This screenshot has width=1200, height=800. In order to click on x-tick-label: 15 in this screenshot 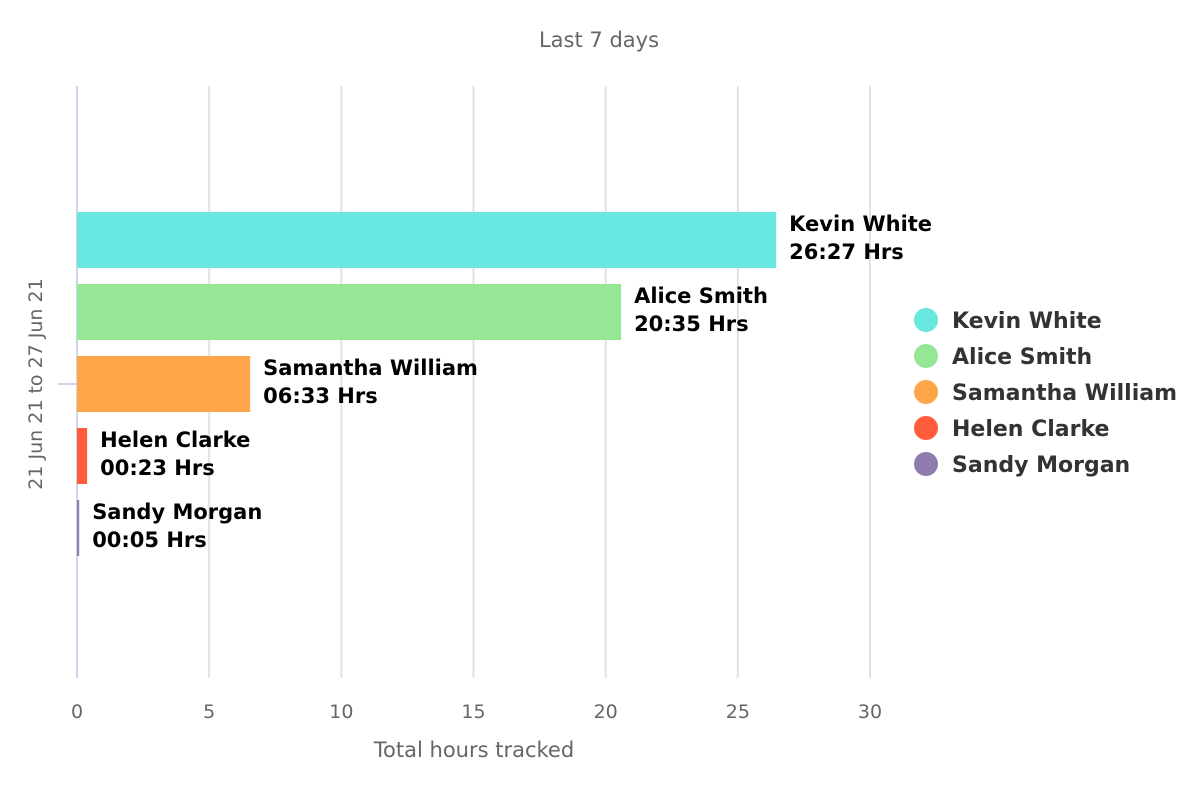, I will do `click(473, 712)`.